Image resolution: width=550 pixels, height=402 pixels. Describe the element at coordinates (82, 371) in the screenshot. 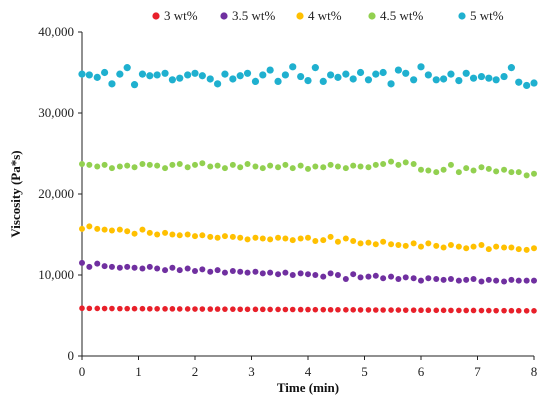

I see `x-tick-label: 0` at that location.